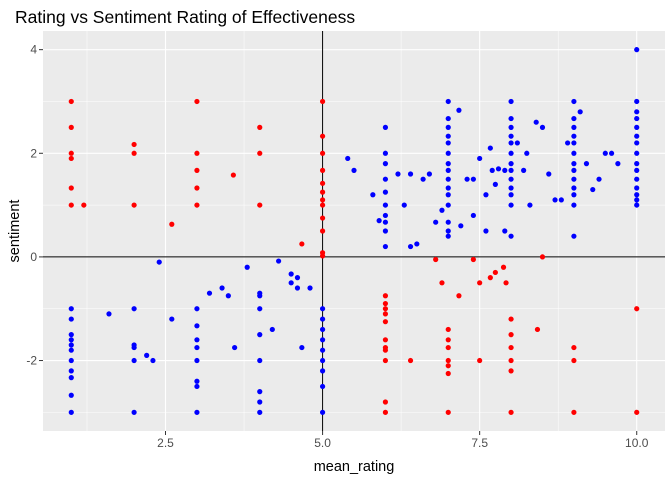  What do you see at coordinates (34, 205) in the screenshot?
I see `y-axis-ticks: -2 0 2 4` at bounding box center [34, 205].